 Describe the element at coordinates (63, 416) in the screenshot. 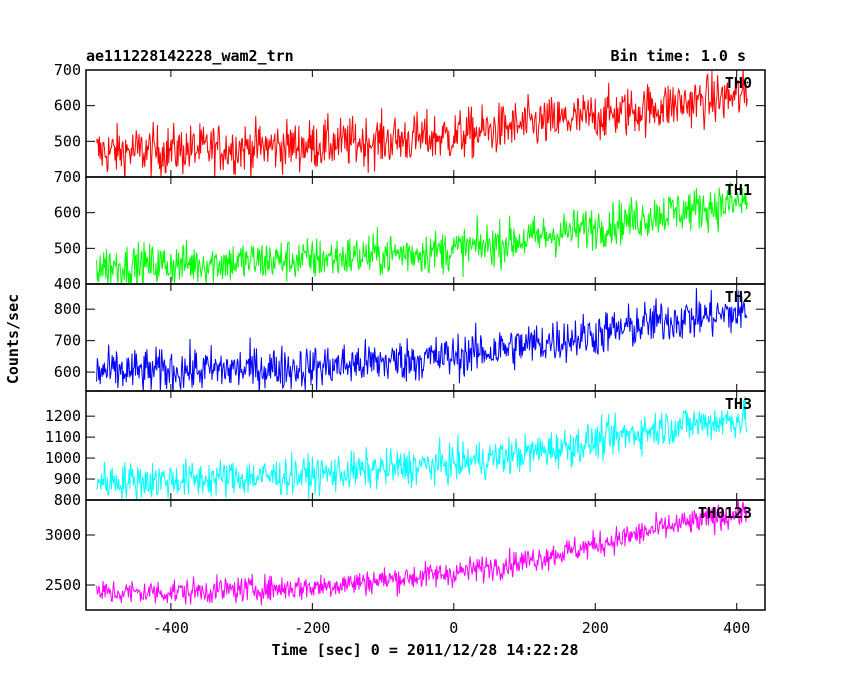

I see `y-tick-label: 1200` at that location.